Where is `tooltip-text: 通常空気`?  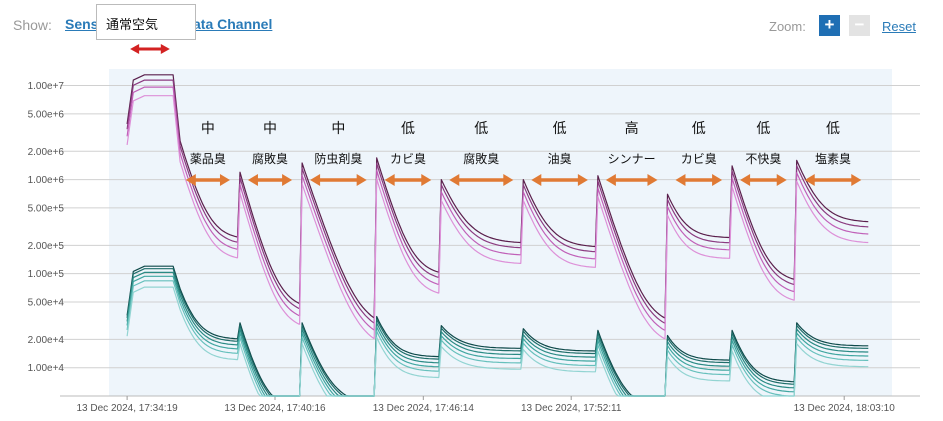 tooltip-text: 通常空気 is located at coordinates (132, 24).